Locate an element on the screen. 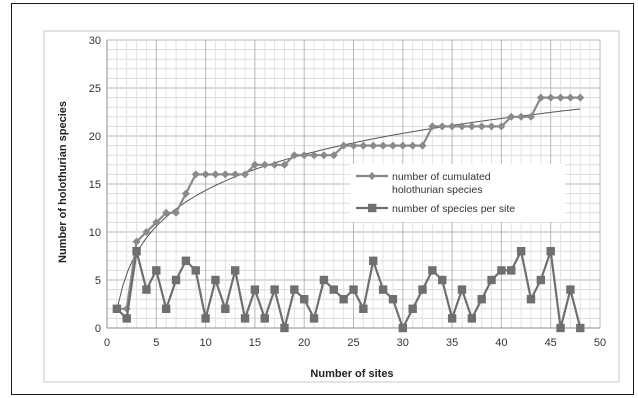 This screenshot has height=398, width=638. x-tick-label: 0 is located at coordinates (107, 343).